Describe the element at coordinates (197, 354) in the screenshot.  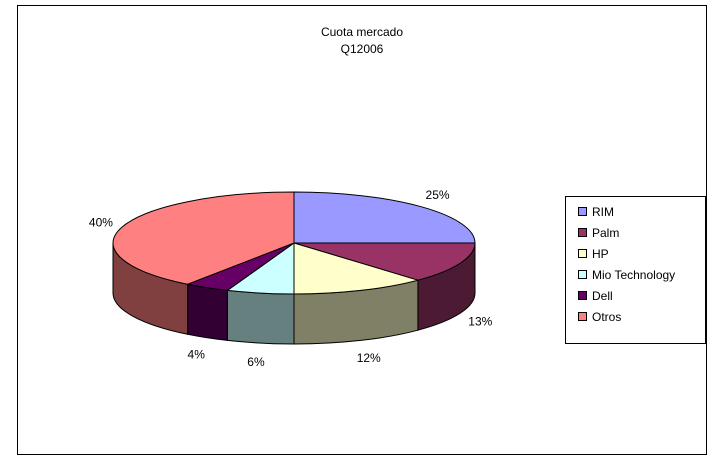
I see `data-label-dell: 4%` at that location.